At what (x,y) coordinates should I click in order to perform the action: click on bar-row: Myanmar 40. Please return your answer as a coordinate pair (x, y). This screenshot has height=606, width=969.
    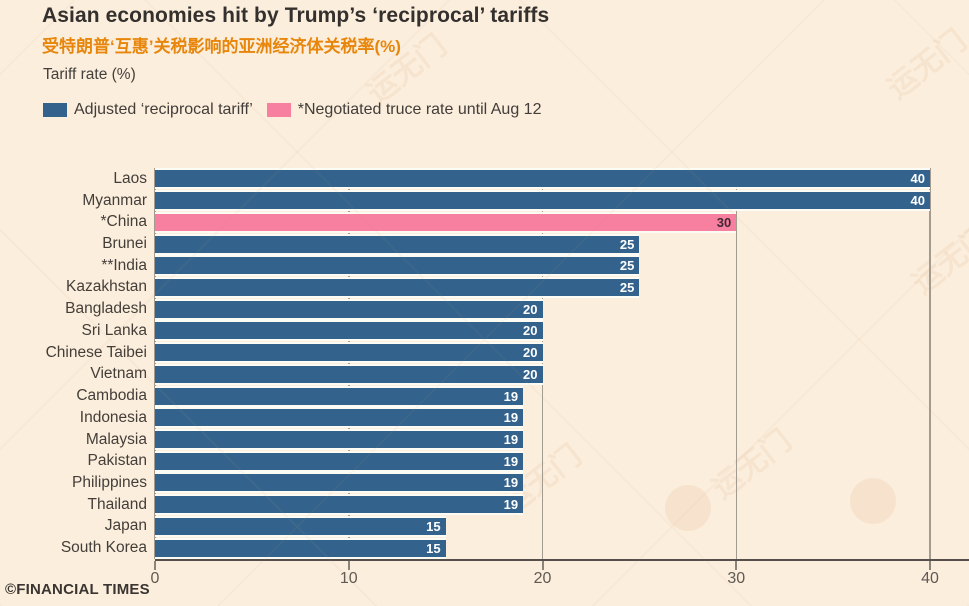
    Looking at the image, I should click on (465, 201).